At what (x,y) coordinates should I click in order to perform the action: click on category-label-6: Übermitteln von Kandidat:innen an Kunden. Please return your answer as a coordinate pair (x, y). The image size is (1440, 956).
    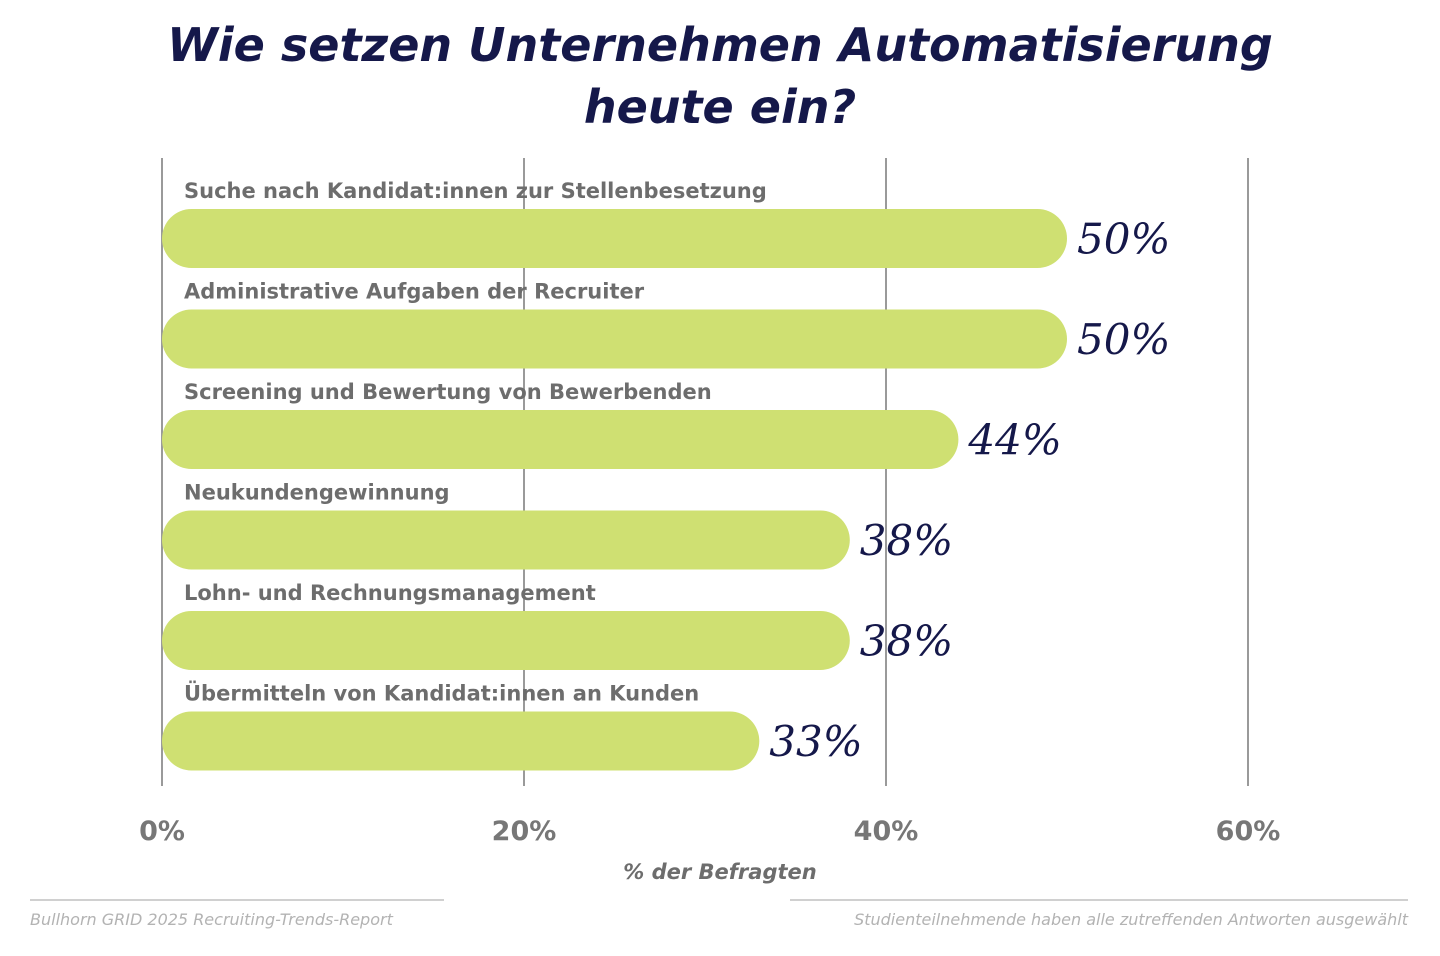
    Looking at the image, I should click on (441, 693).